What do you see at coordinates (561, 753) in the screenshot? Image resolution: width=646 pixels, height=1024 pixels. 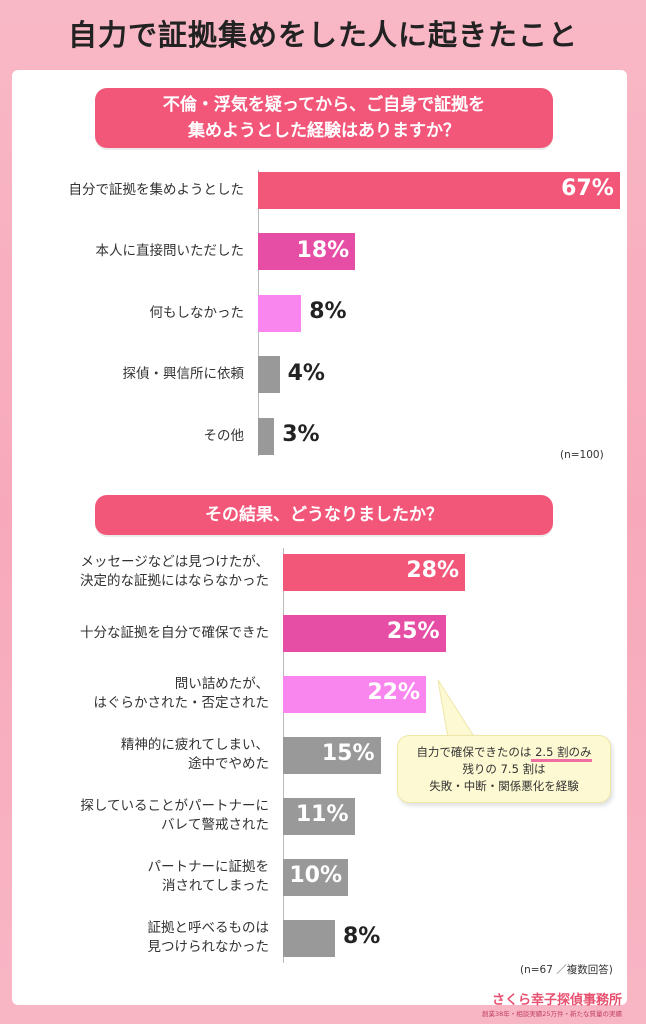 I see `callout-highlight: 2.5 割のみ` at bounding box center [561, 753].